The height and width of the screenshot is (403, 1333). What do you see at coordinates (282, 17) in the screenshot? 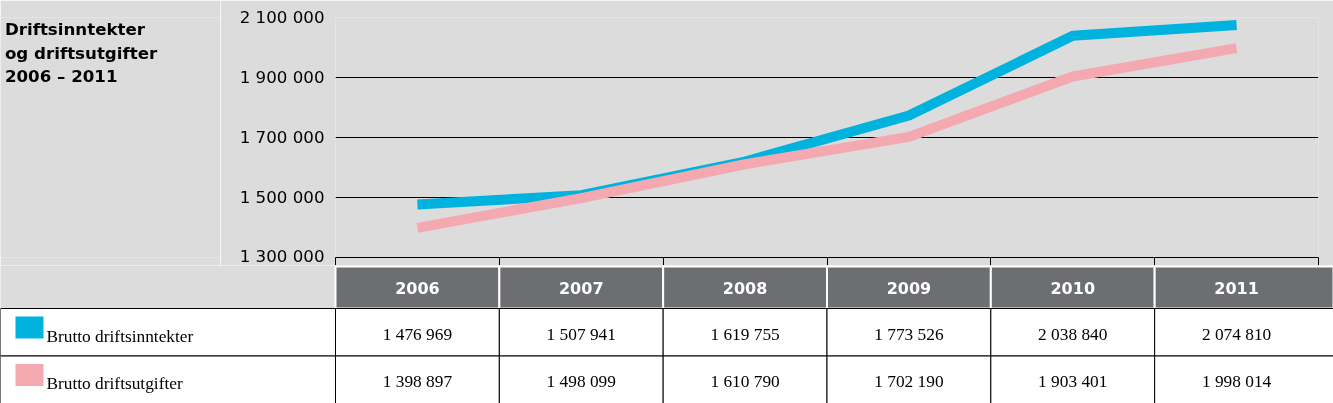
I see `y-tick-label: 2 100 000` at bounding box center [282, 17].